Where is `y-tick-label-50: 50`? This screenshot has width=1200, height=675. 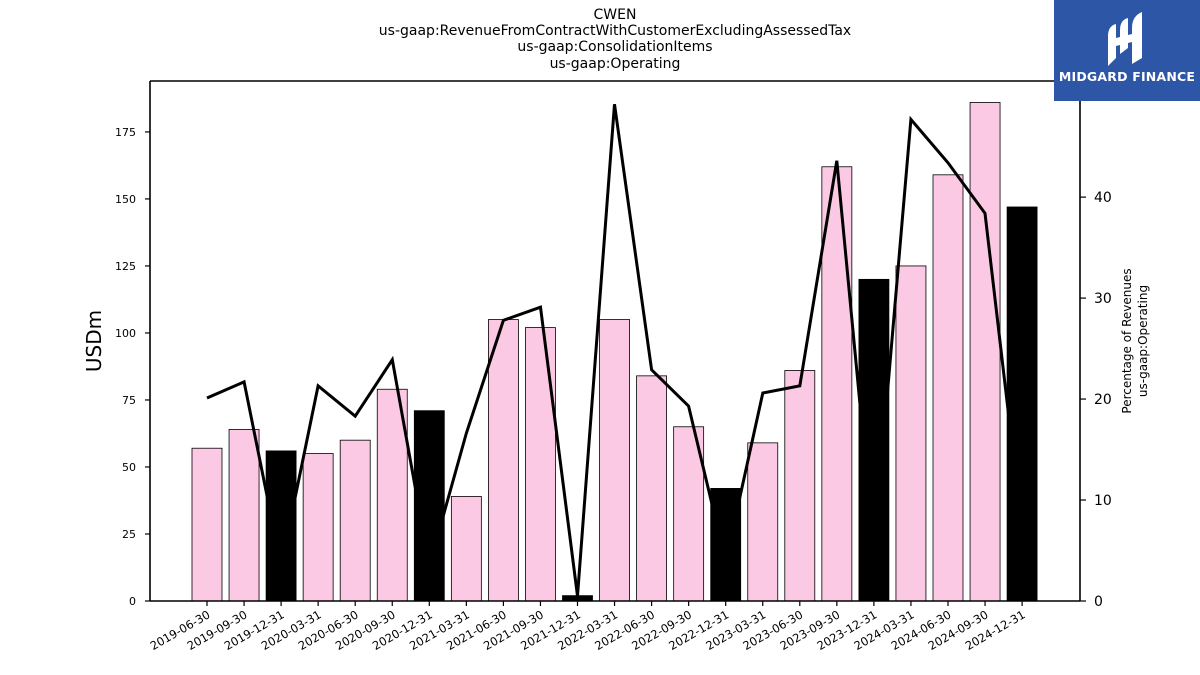
y-tick-label-50: 50 is located at coordinates (129, 467).